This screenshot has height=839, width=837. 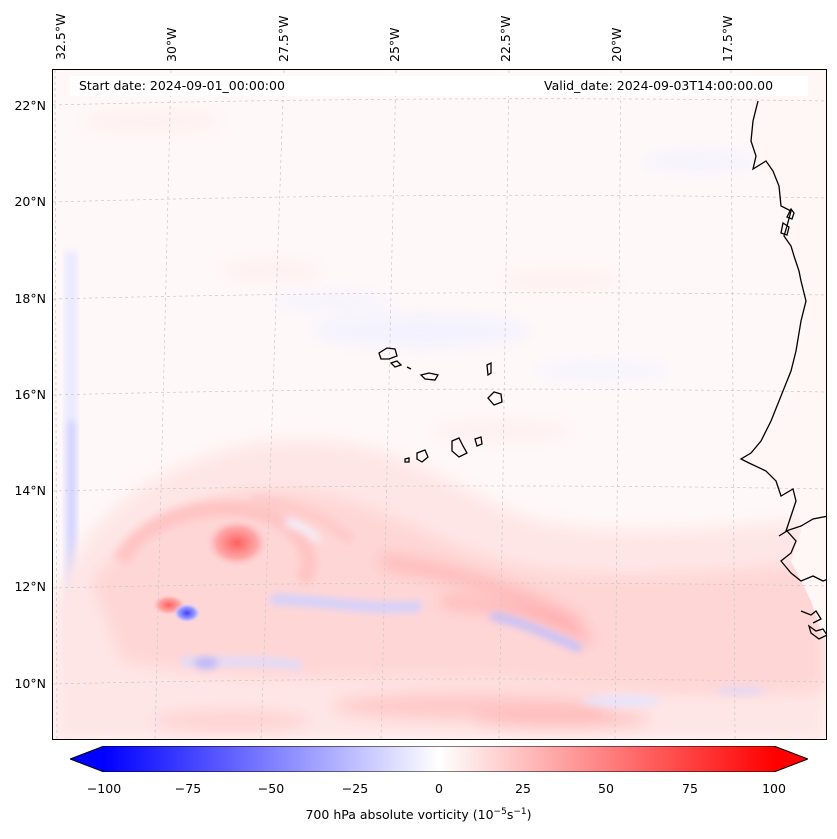 What do you see at coordinates (774, 788) in the screenshot?
I see `colorbar-tick-100: 100` at bounding box center [774, 788].